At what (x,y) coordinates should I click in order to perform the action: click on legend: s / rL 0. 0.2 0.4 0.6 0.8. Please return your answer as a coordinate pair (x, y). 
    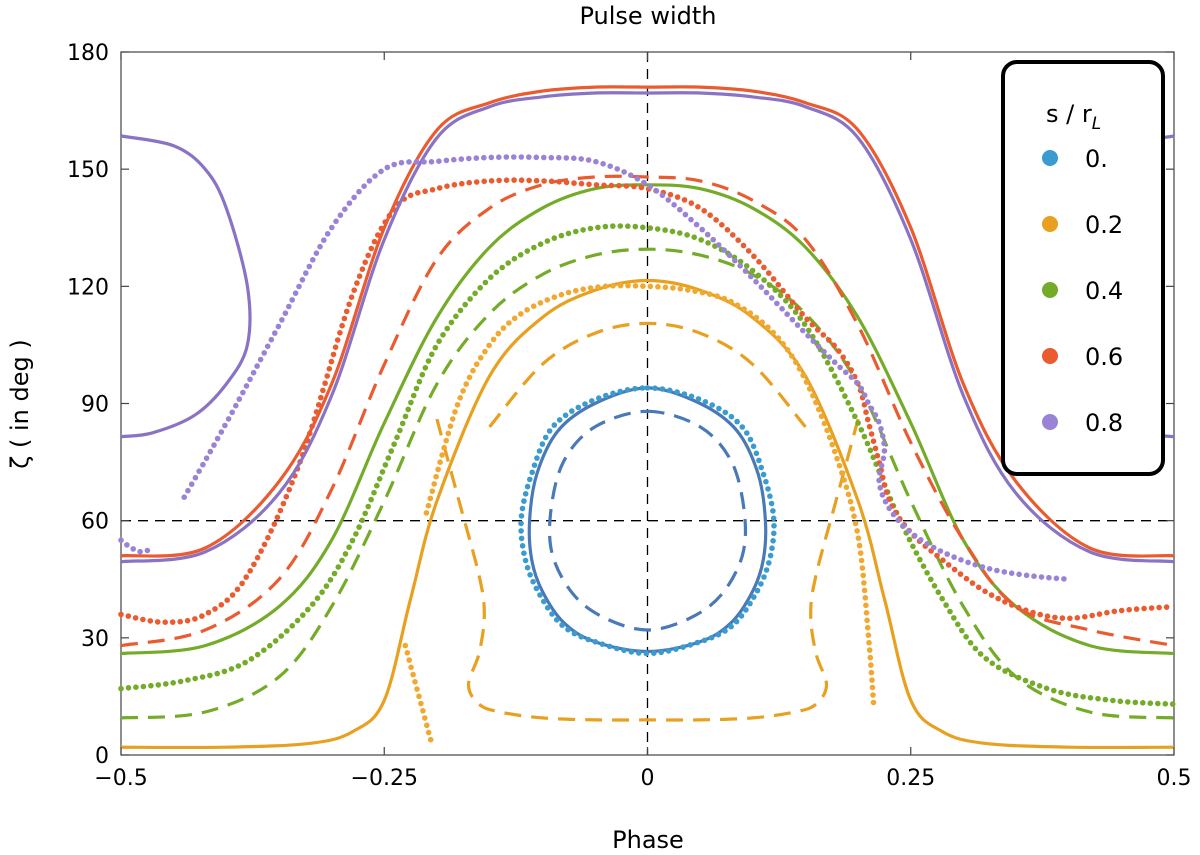
    Looking at the image, I should click on (1083, 268).